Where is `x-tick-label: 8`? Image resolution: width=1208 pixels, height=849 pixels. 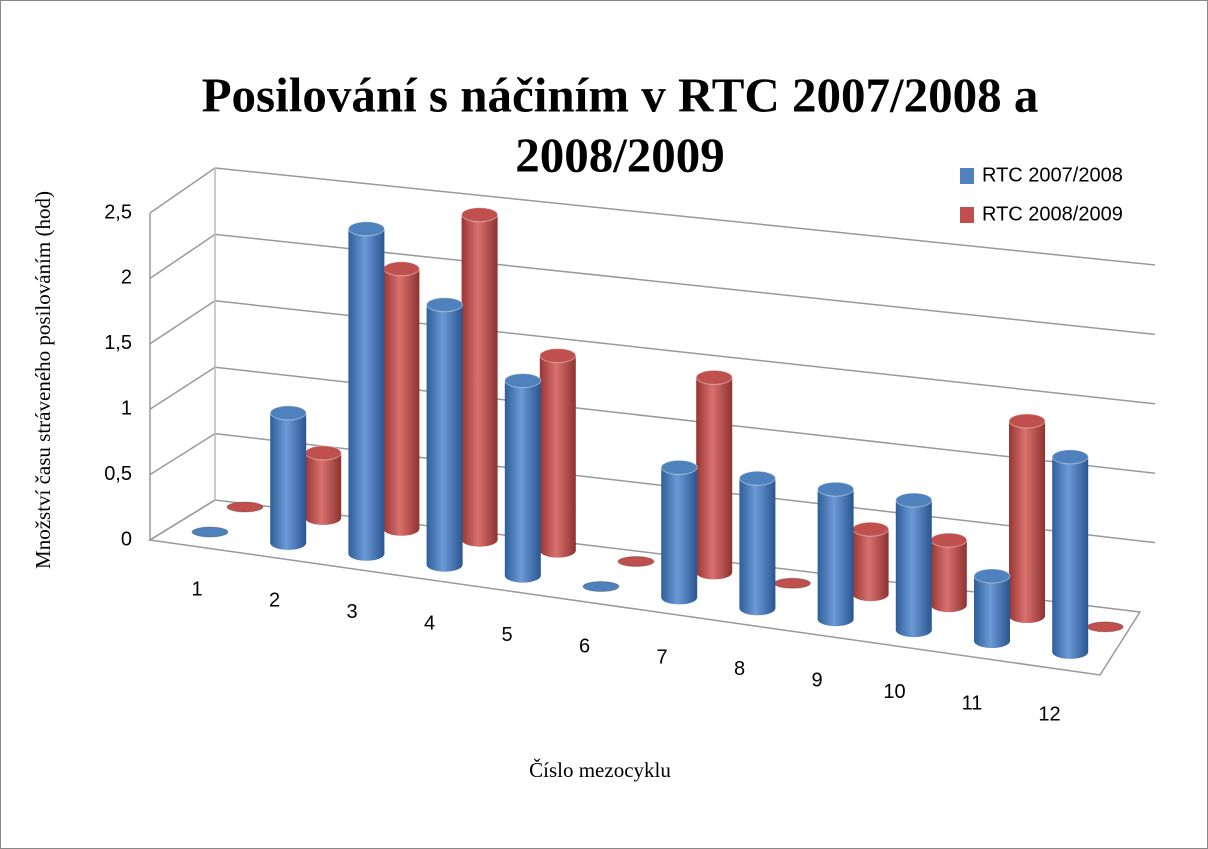
x-tick-label: 8 is located at coordinates (739, 669).